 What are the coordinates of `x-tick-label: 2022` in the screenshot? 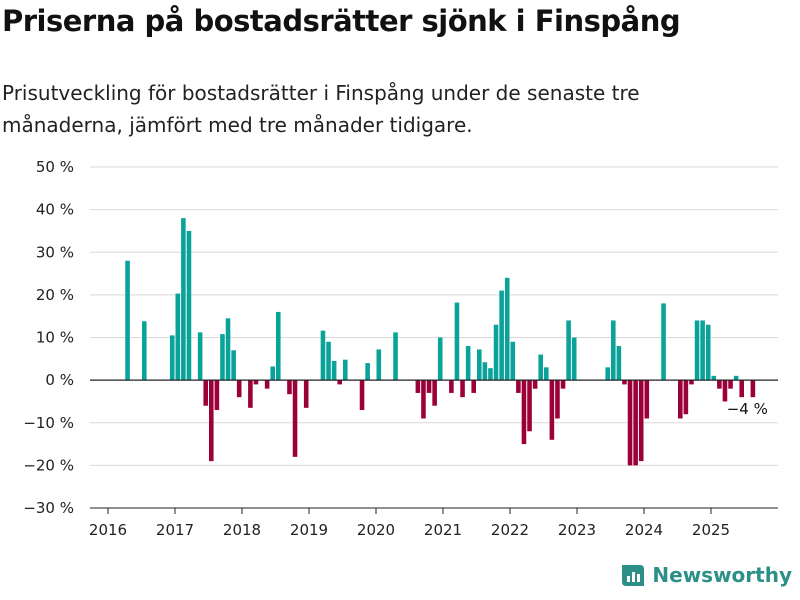 It's located at (510, 530).